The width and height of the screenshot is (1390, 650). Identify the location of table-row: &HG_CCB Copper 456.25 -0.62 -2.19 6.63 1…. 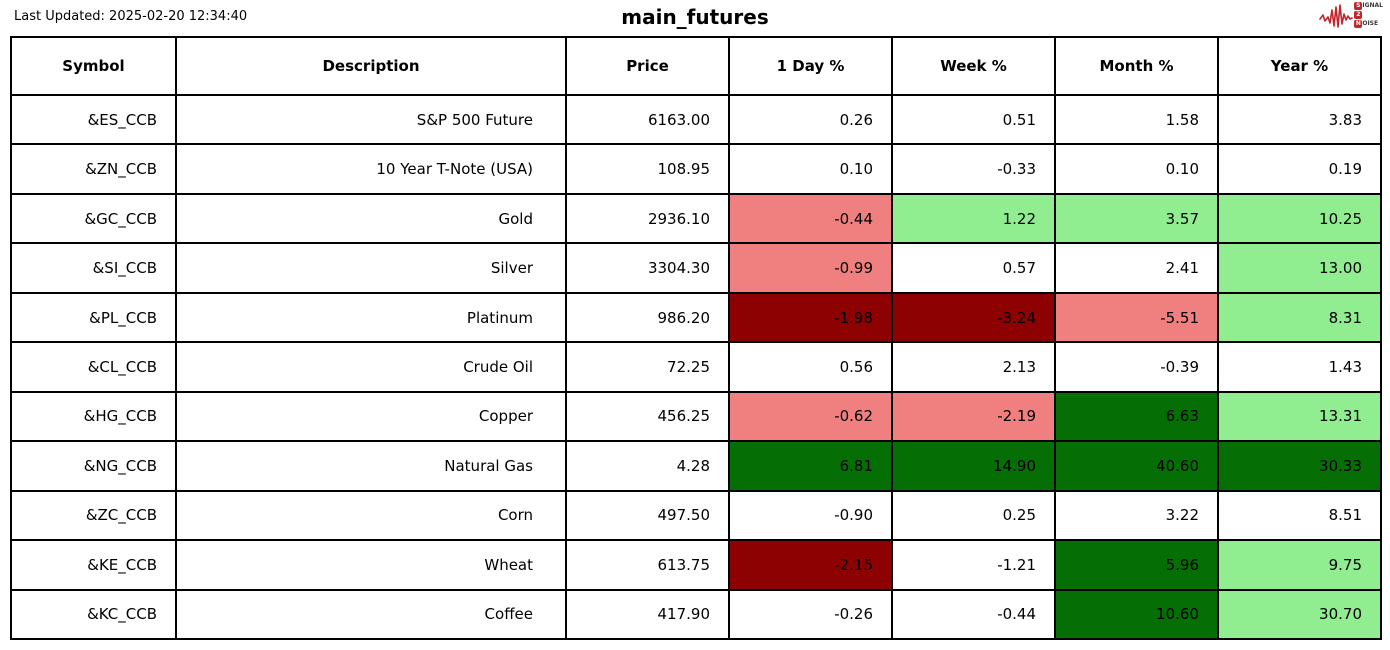
(696, 416).